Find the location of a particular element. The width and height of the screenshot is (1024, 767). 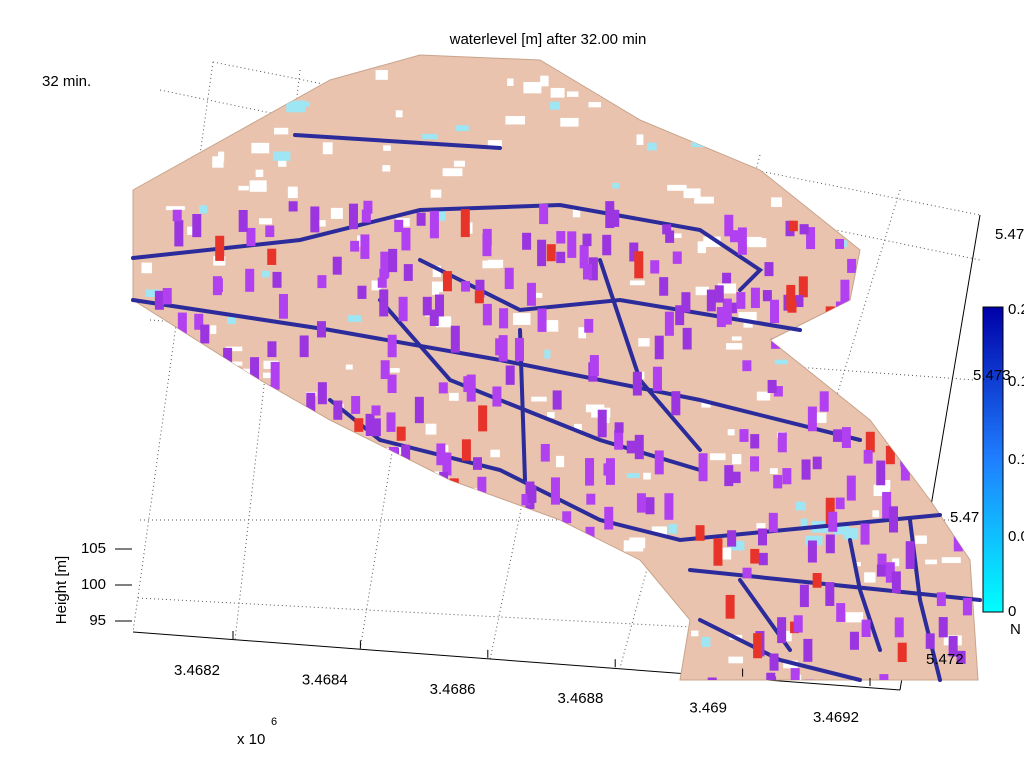

annotation: 32 min. is located at coordinates (66, 81).